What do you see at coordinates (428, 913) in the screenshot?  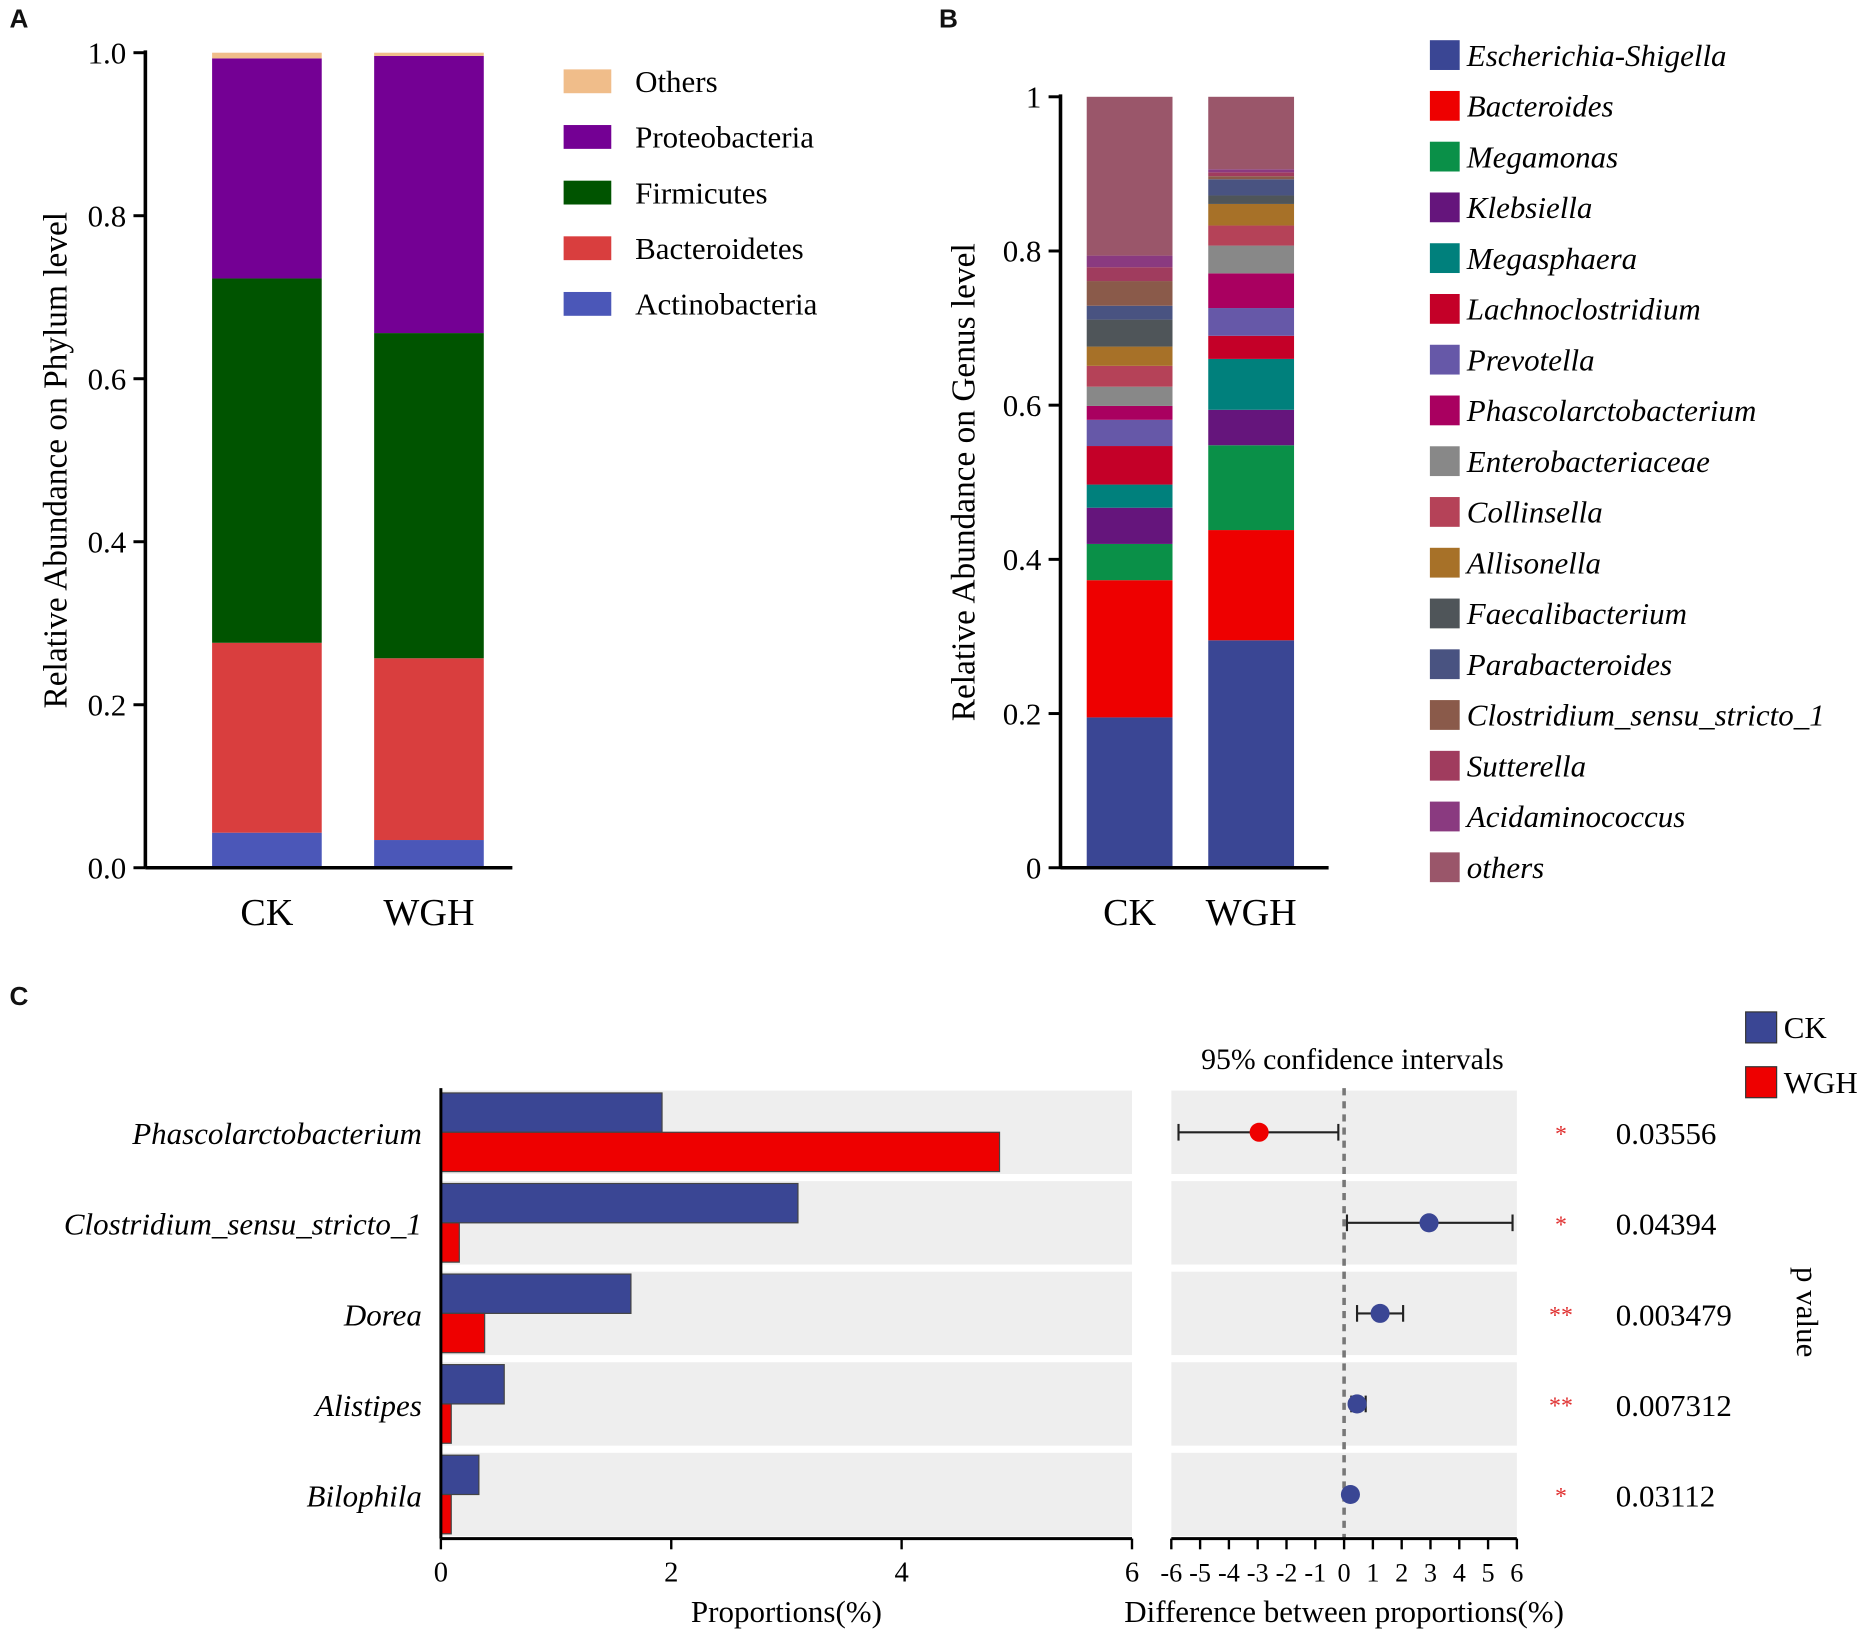 I see `x-tick-label-wgh: WGH` at bounding box center [428, 913].